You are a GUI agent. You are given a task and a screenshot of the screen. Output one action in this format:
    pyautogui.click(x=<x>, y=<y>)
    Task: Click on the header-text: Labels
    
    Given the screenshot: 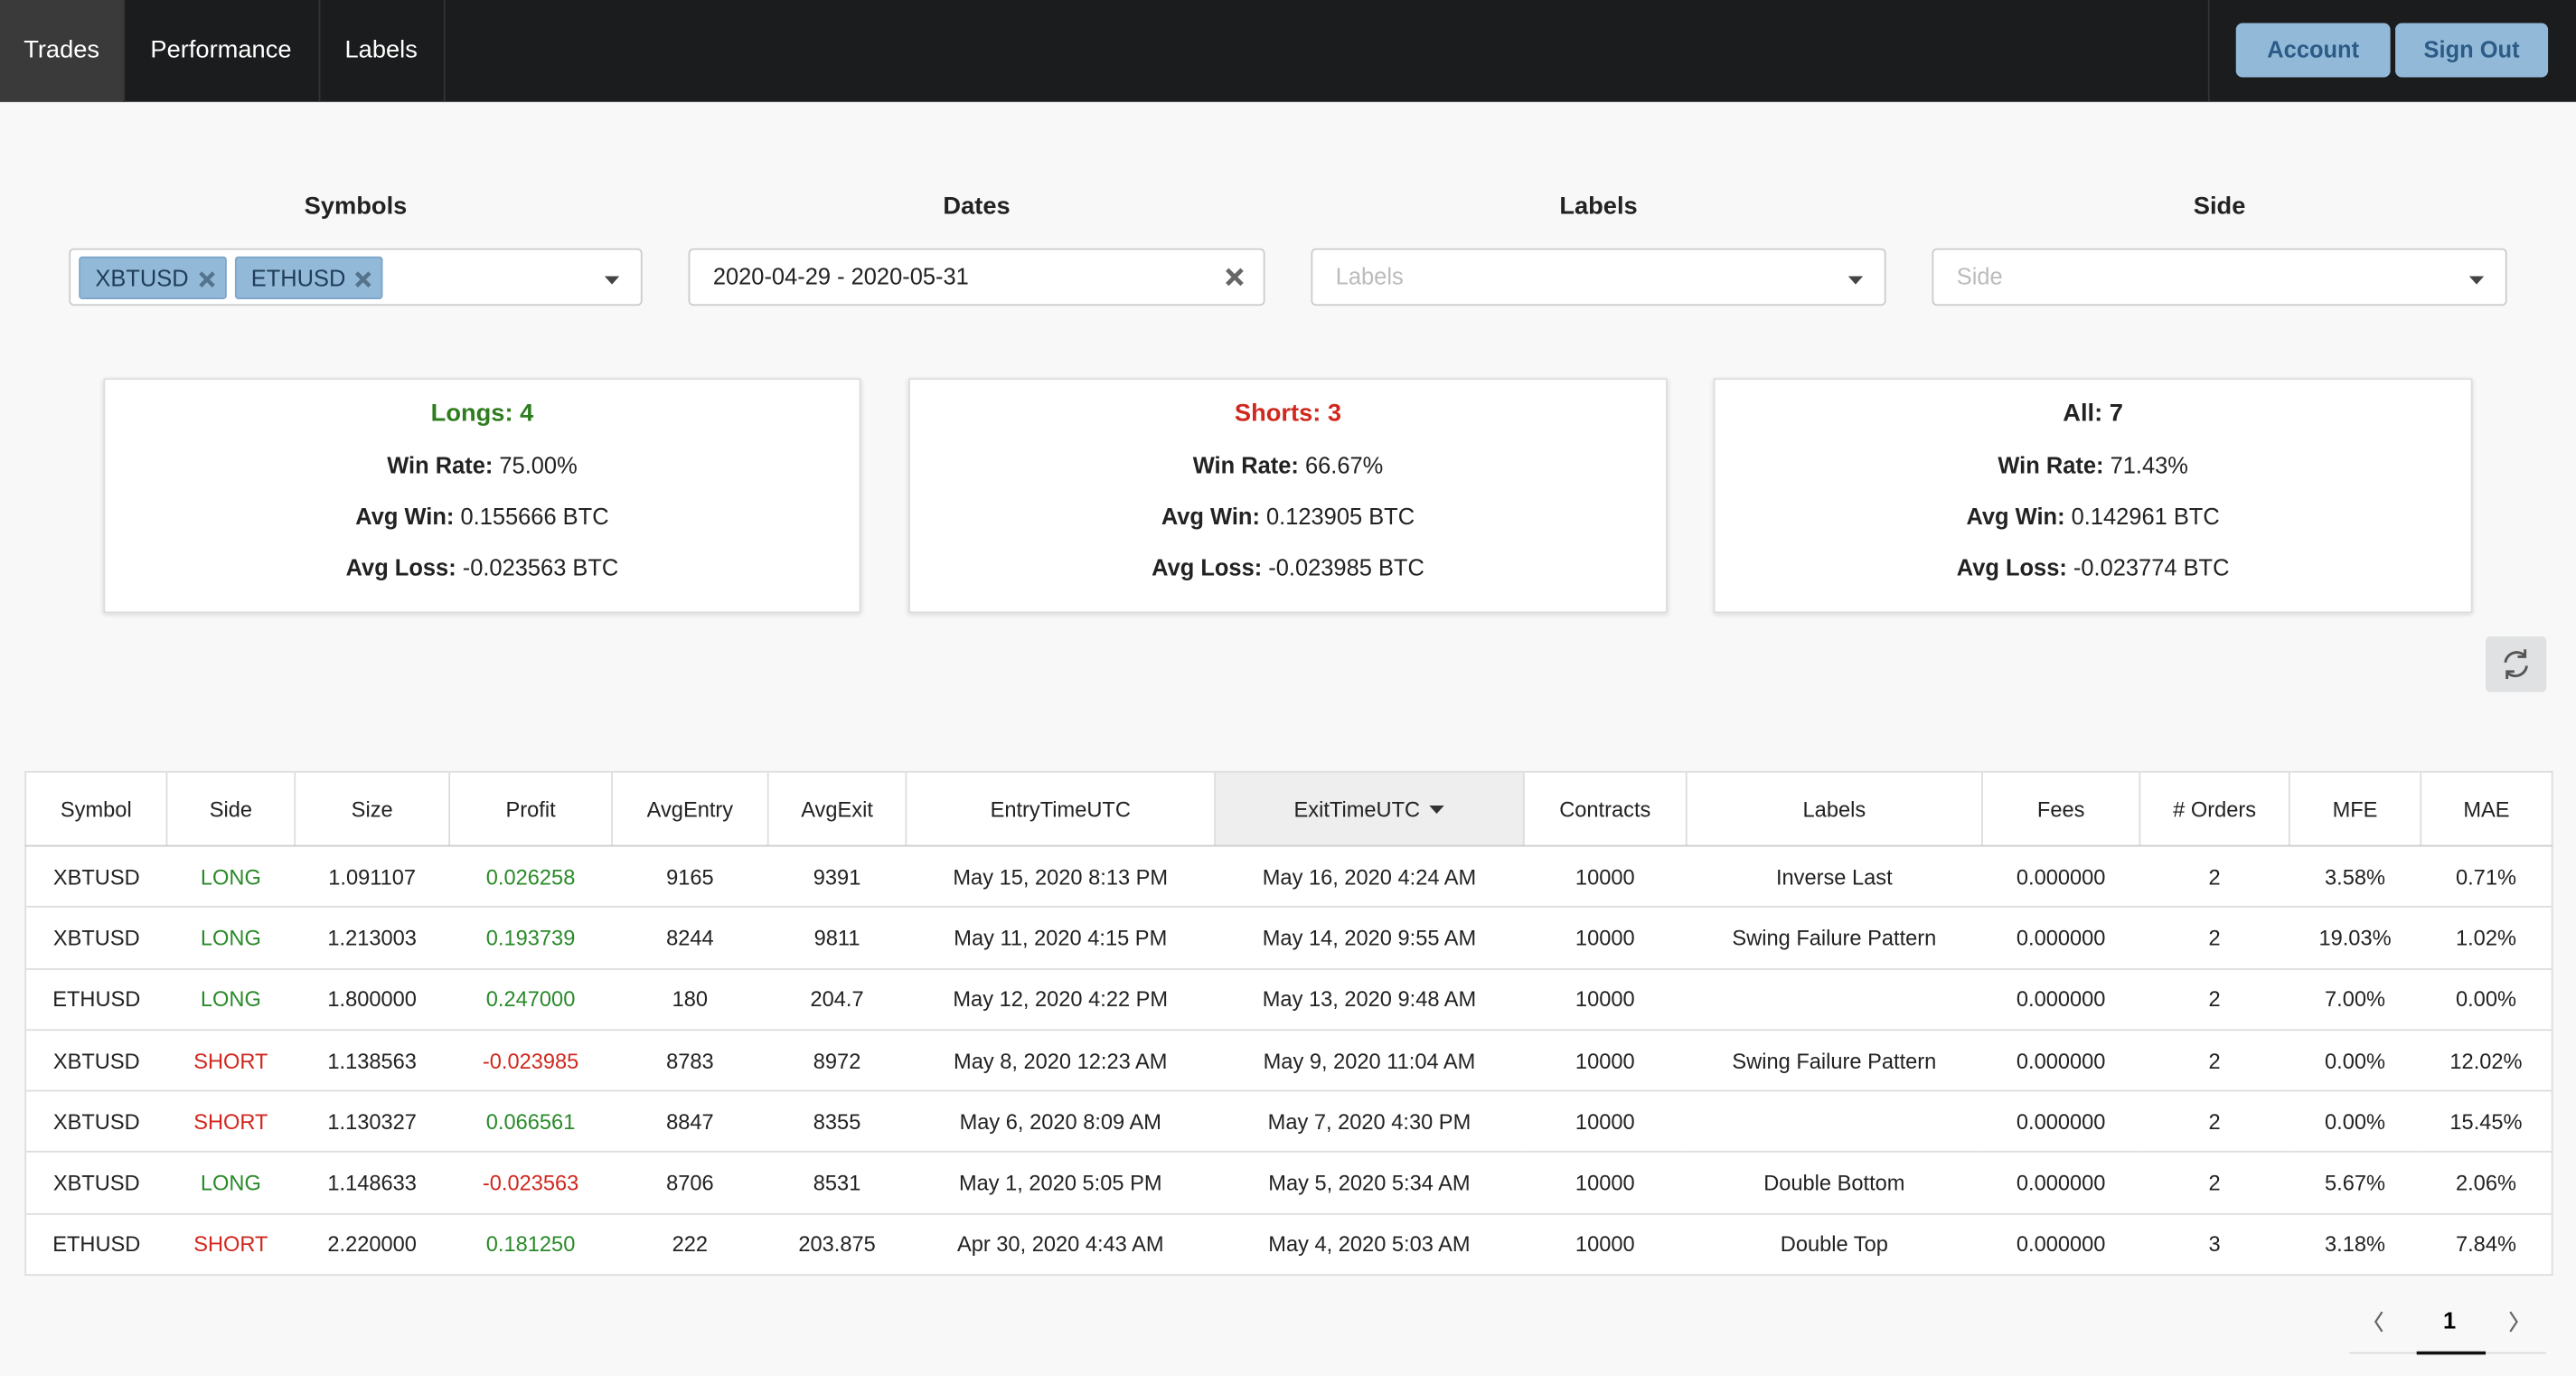 What is the action you would take?
    pyautogui.click(x=1834, y=809)
    